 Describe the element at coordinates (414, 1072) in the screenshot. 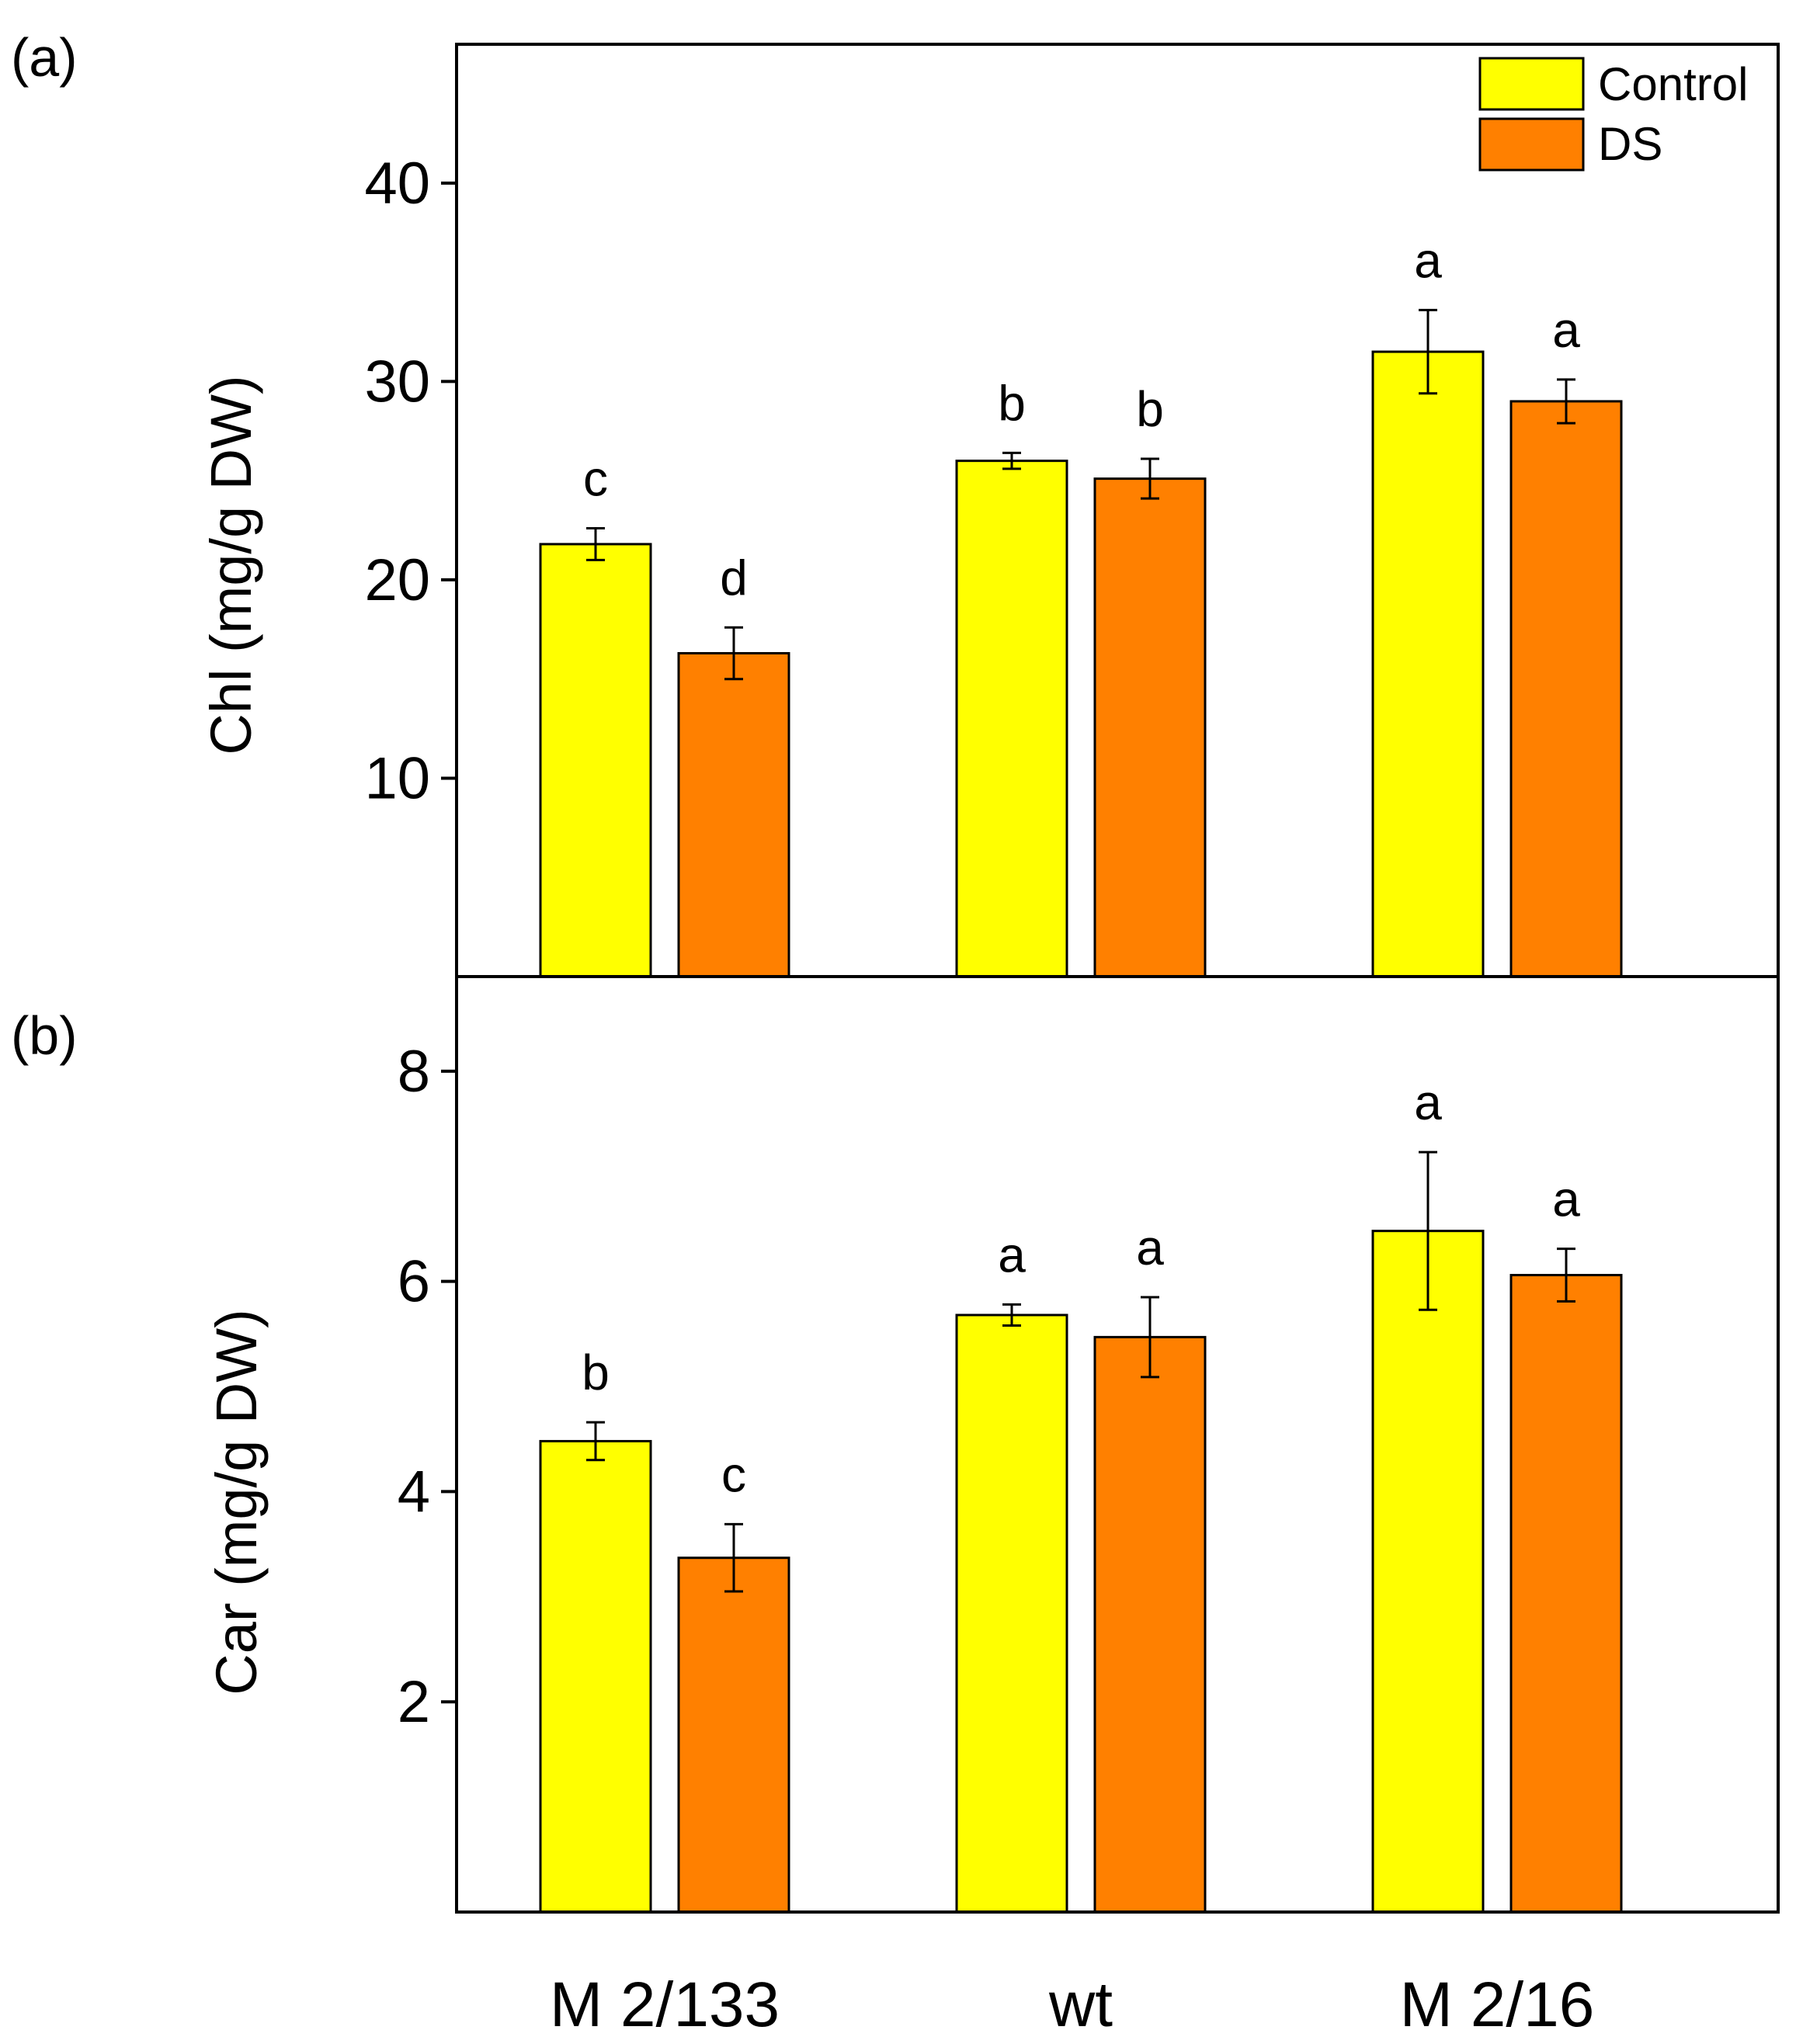

I see `y-tick-label: 8` at that location.